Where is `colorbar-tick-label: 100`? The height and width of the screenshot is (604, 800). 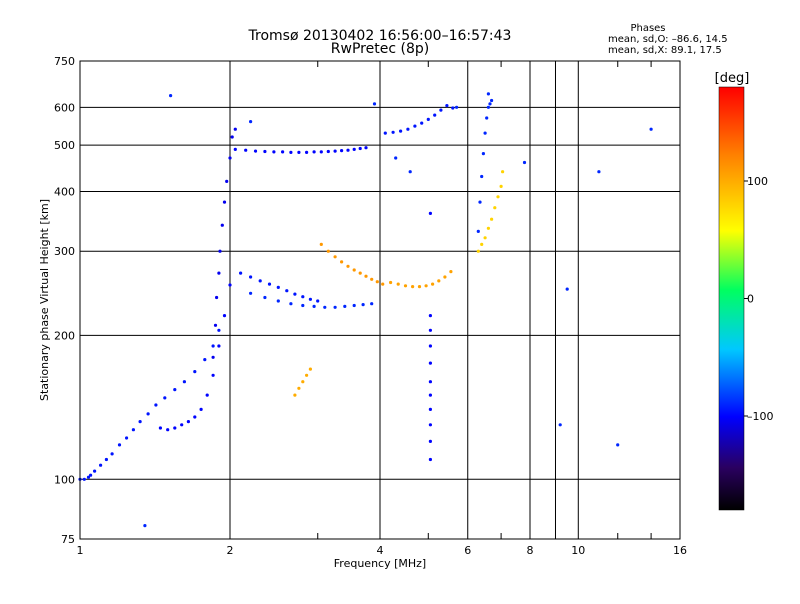
colorbar-tick-label: 100 is located at coordinates (757, 181).